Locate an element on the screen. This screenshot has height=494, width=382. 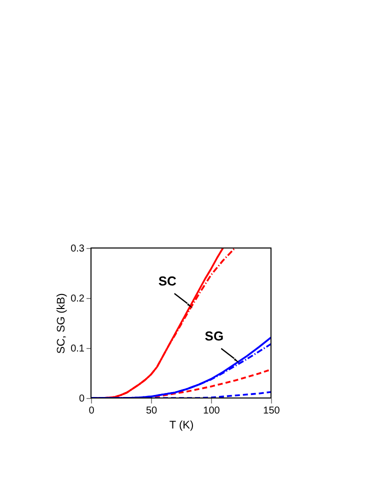
x-tick-label: 100 is located at coordinates (211, 411).